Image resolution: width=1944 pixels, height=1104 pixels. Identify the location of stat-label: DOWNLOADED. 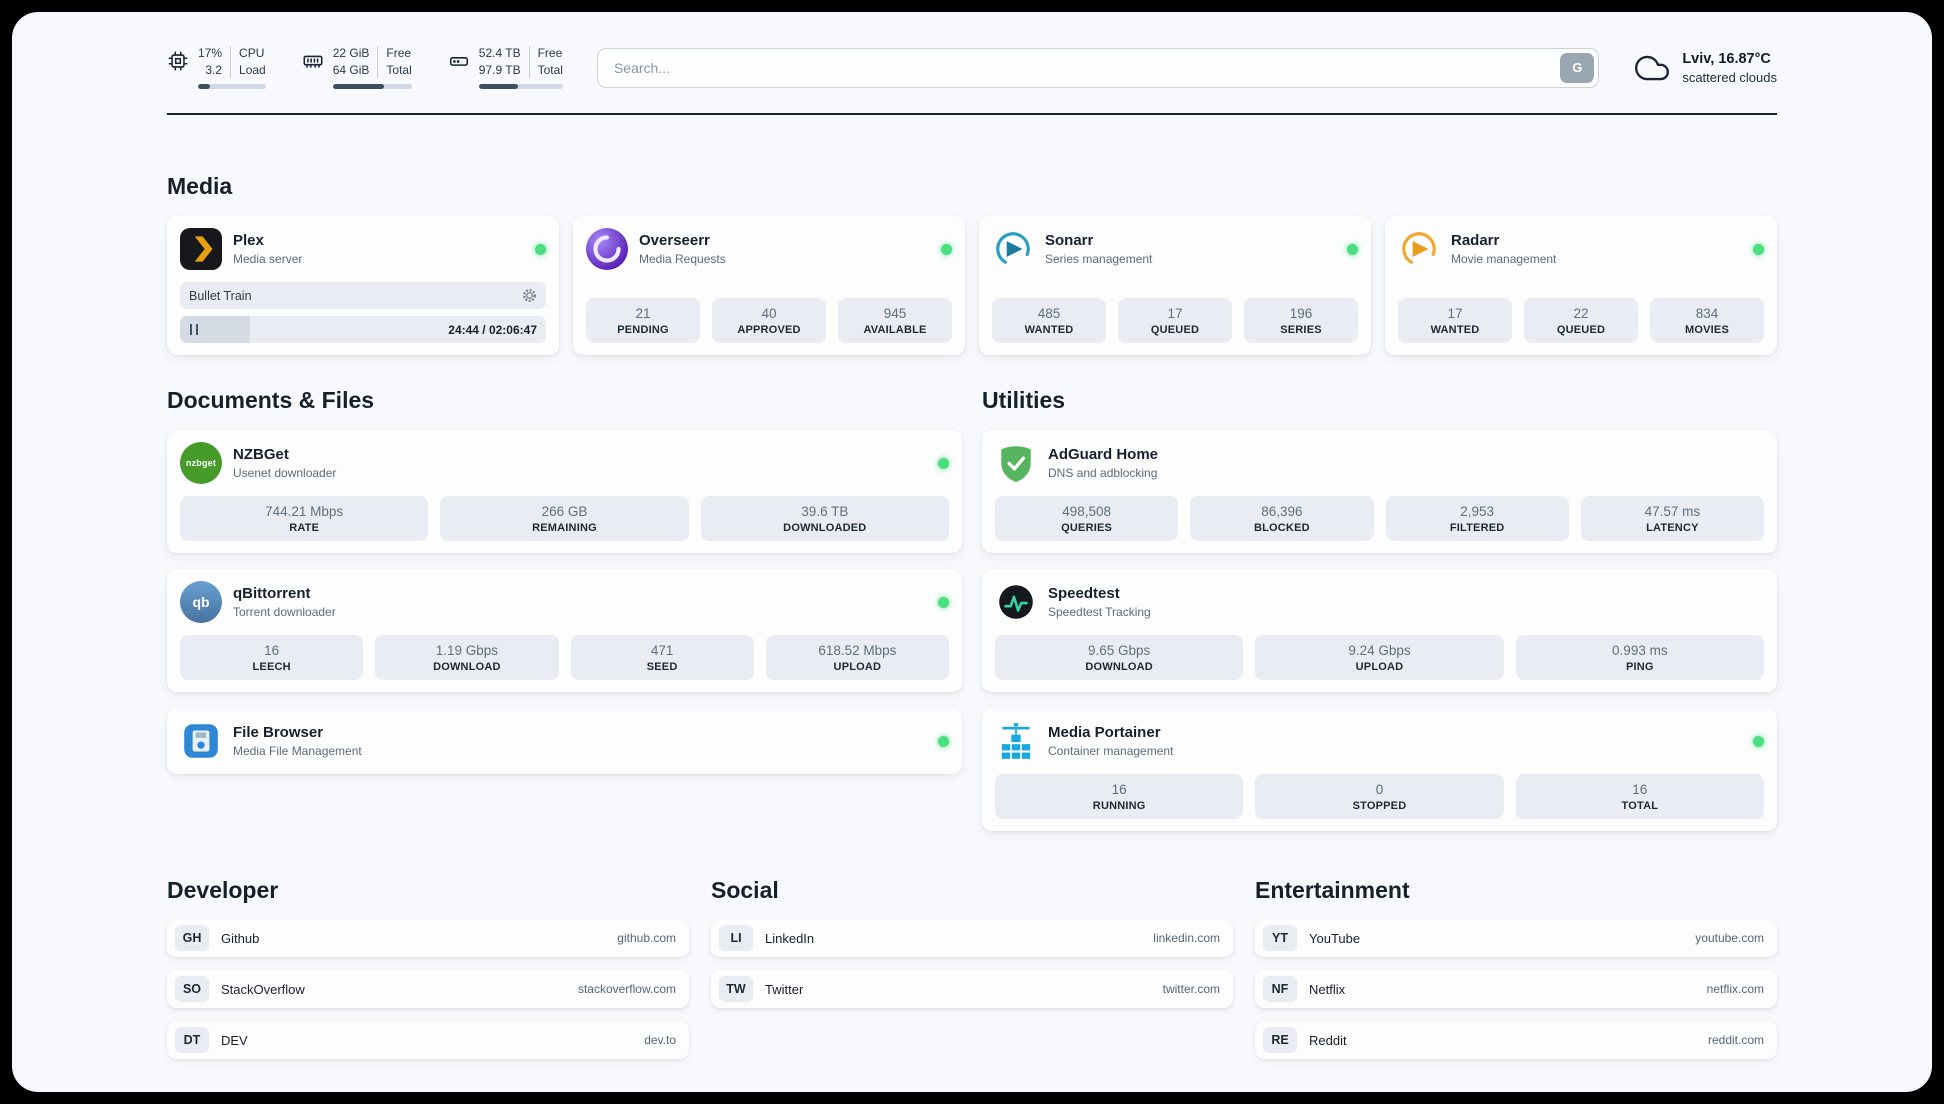
(825, 528).